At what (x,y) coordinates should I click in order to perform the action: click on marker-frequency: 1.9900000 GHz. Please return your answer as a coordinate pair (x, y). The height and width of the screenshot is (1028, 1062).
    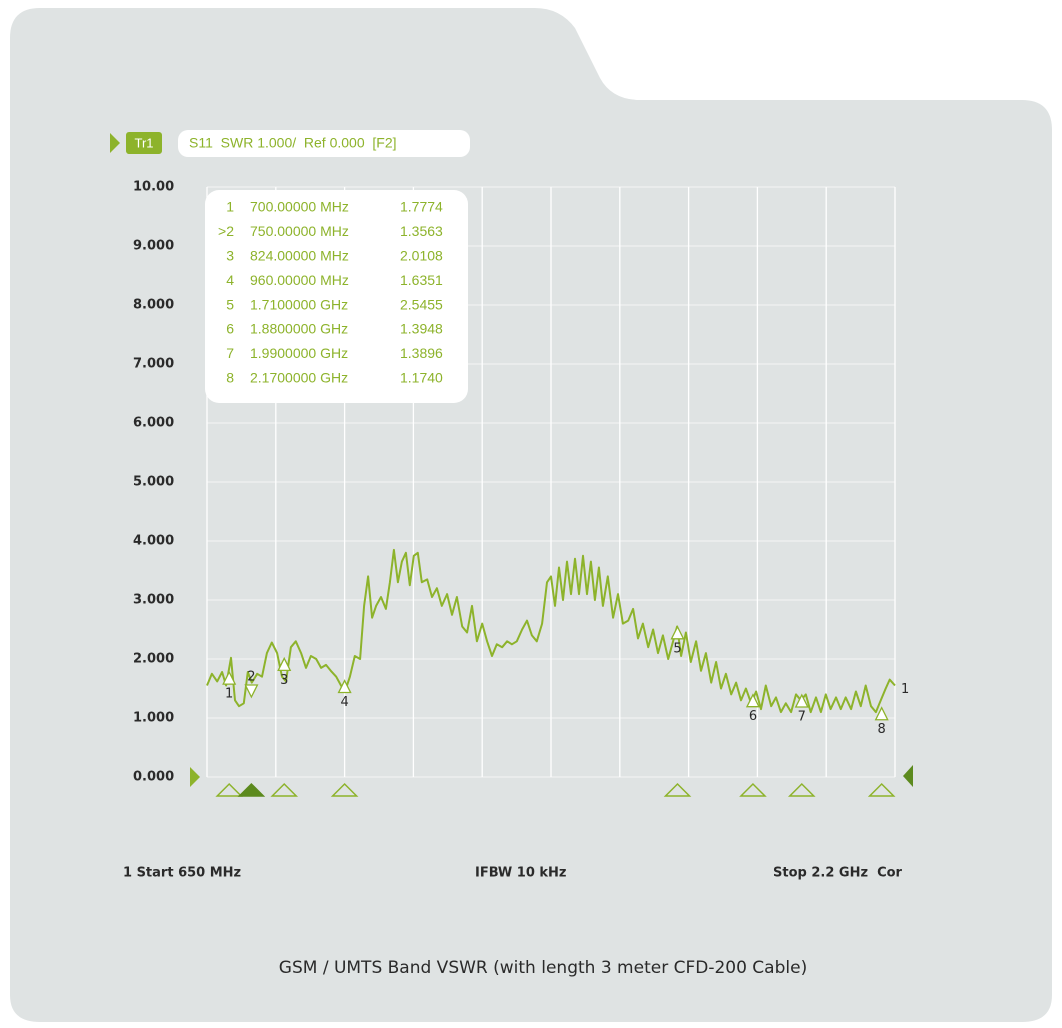
    Looking at the image, I should click on (299, 353).